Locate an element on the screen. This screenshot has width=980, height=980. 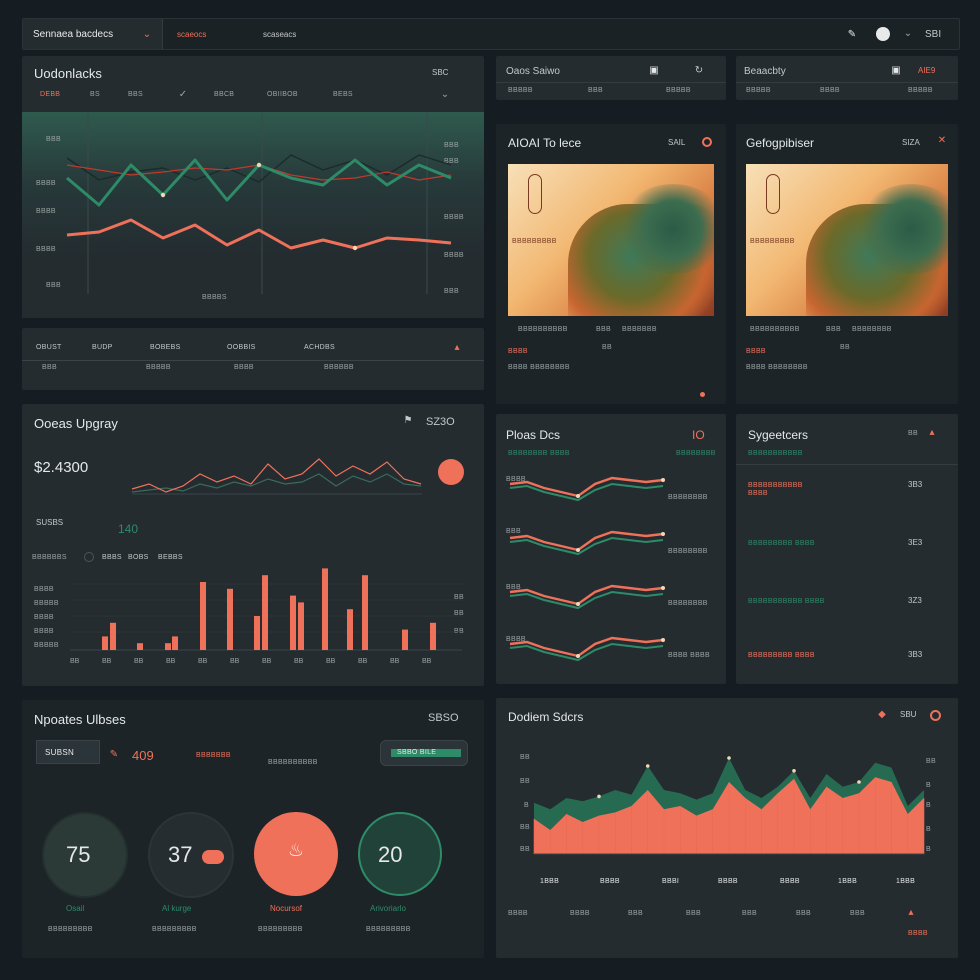
alert-icon: ▴ is located at coordinates (932, 432).